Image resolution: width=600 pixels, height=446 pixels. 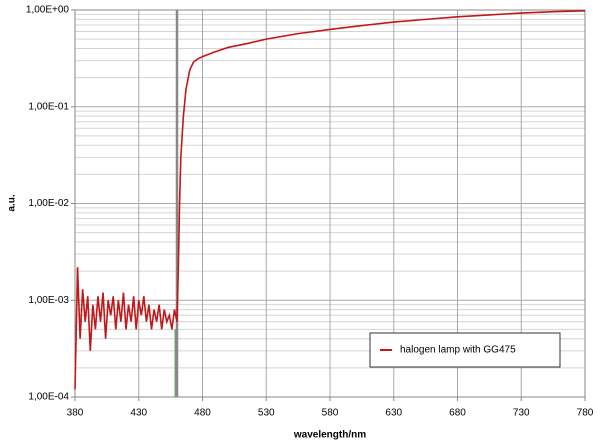 What do you see at coordinates (75, 413) in the screenshot?
I see `x-tick-label: 380` at bounding box center [75, 413].